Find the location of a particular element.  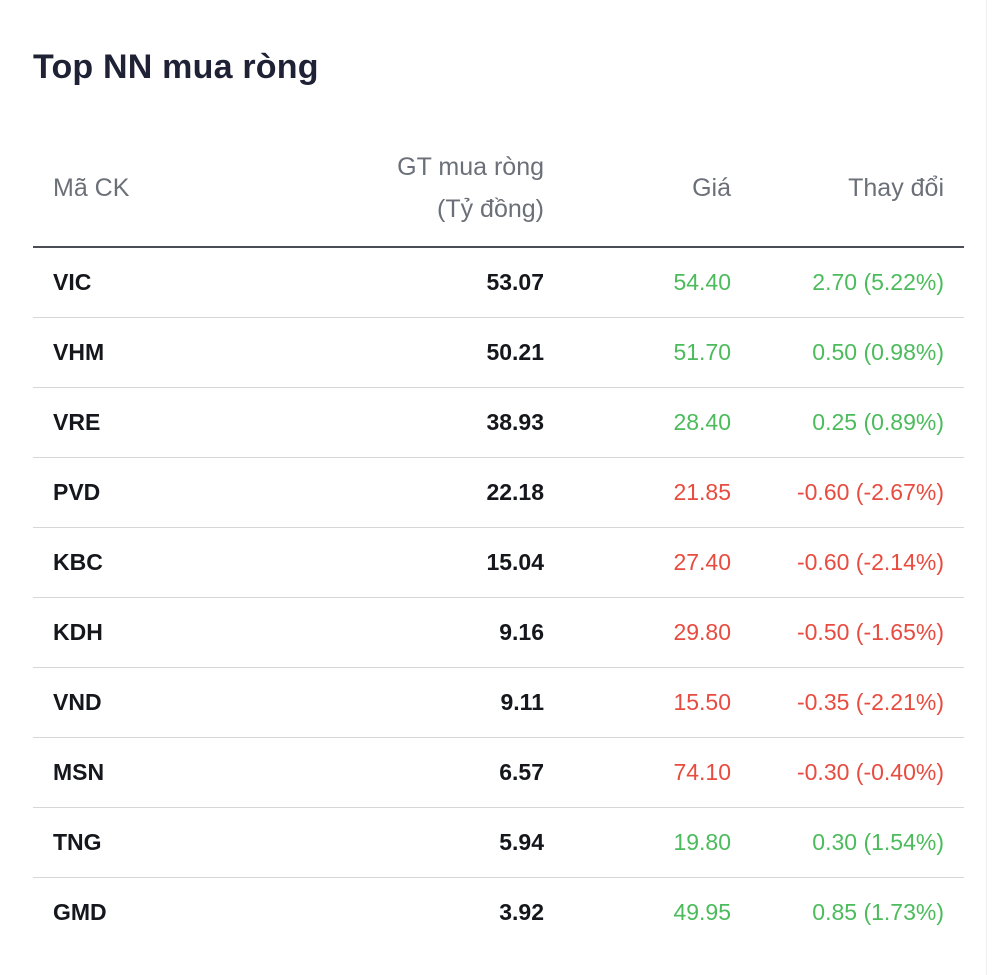

net-buy-value: 38.93 is located at coordinates (388, 422).